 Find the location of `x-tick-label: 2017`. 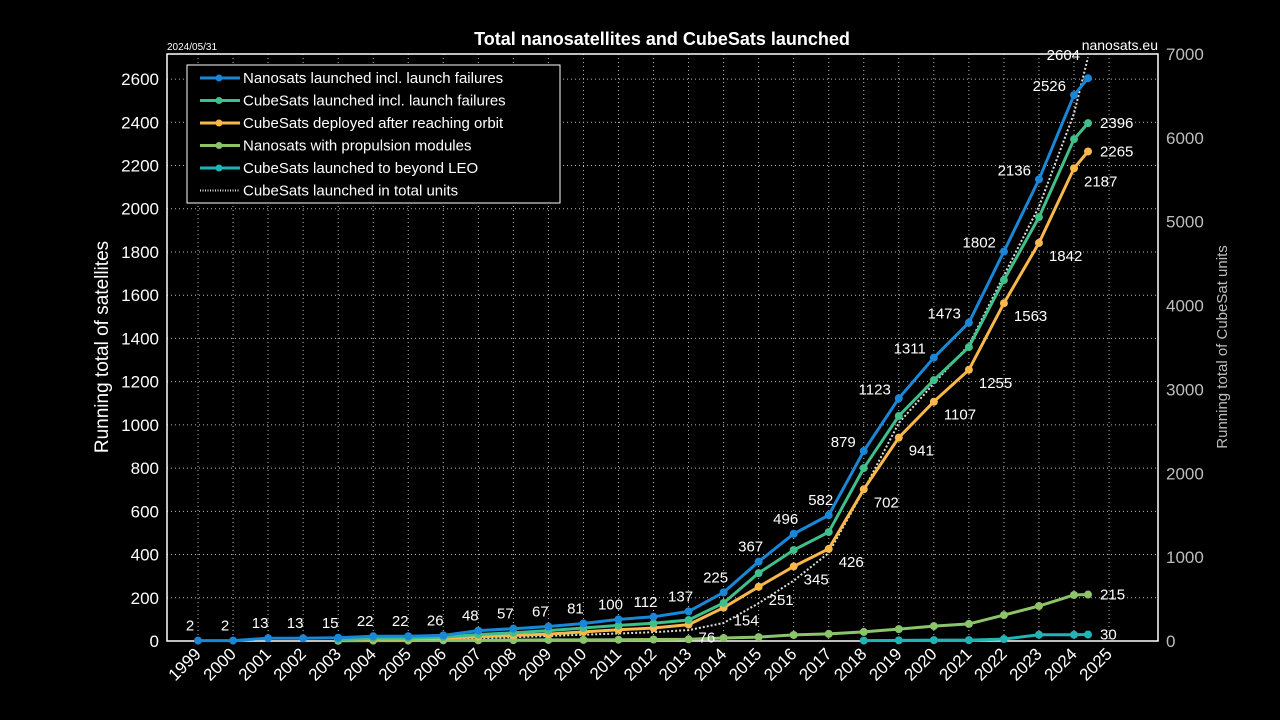

x-tick-label: 2017 is located at coordinates (815, 664).